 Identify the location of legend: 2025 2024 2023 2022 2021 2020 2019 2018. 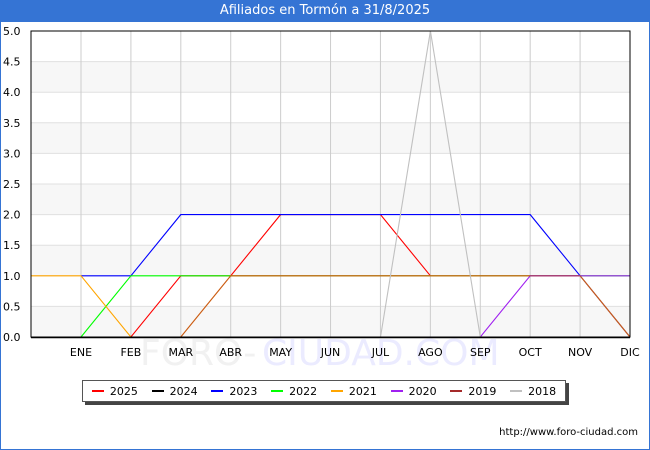
(324, 391).